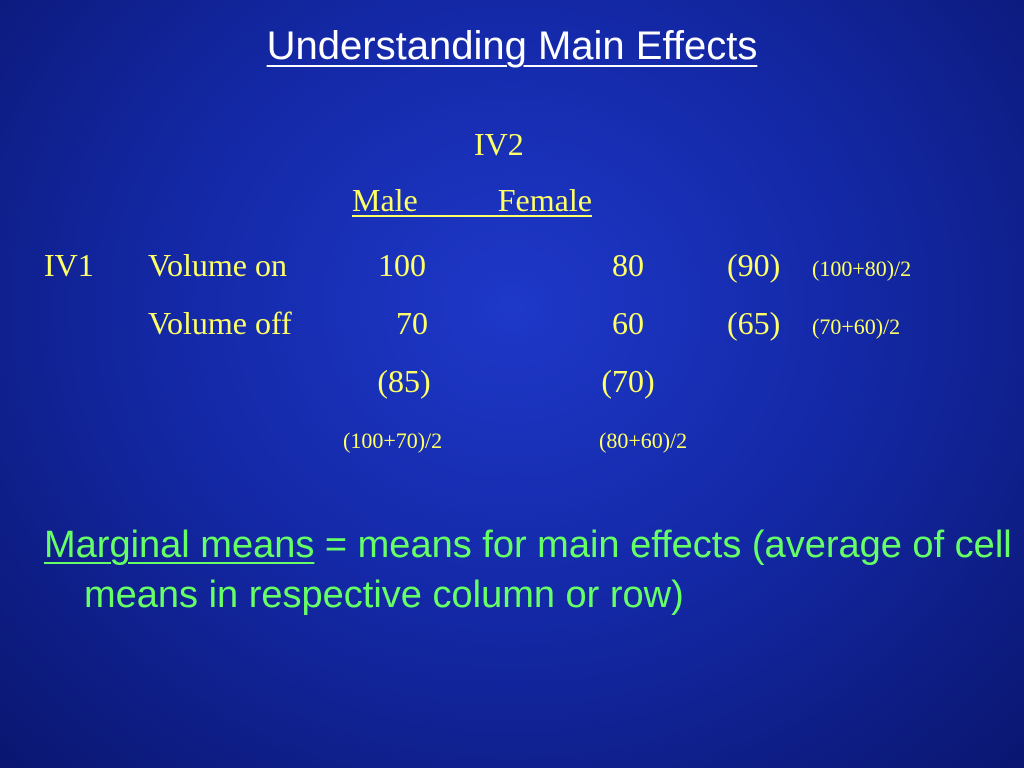 The width and height of the screenshot is (1024, 768). I want to click on cell-value: 60, so click(628, 323).